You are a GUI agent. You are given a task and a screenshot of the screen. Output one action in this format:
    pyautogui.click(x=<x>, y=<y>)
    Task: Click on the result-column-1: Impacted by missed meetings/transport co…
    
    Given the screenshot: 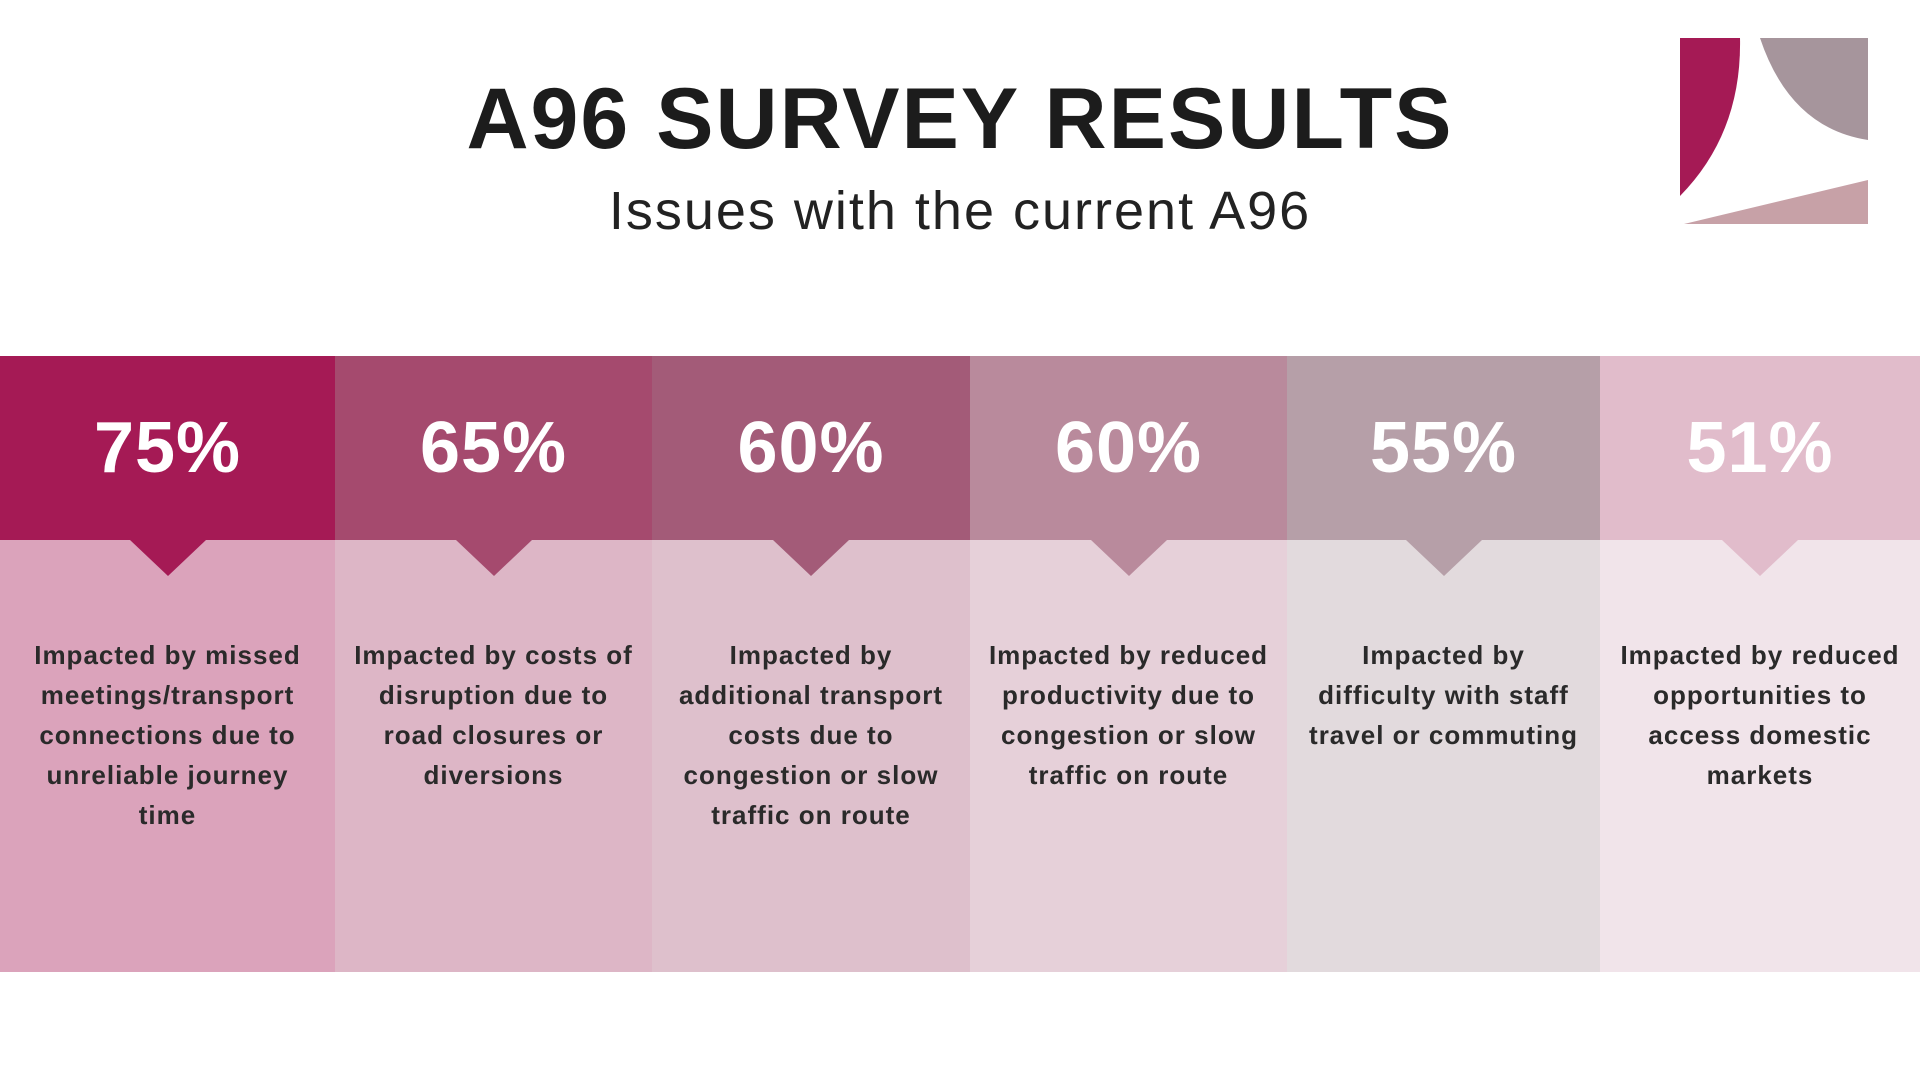 What is the action you would take?
    pyautogui.click(x=167, y=664)
    